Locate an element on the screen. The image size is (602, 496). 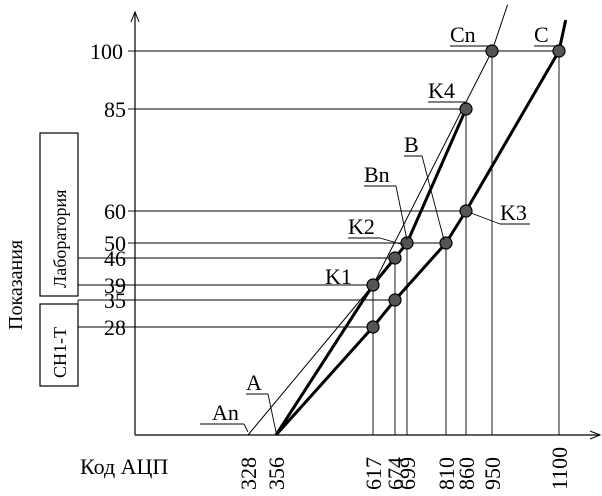
y-tick-label-35: 35 is located at coordinates (115, 300).